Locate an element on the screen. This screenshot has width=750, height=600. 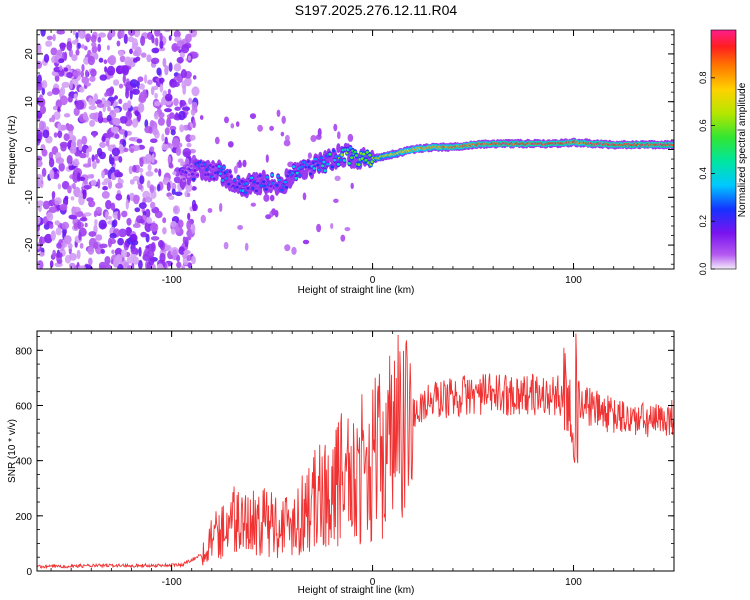
spectrogram-x-tick-label: 100 is located at coordinates (573, 280).